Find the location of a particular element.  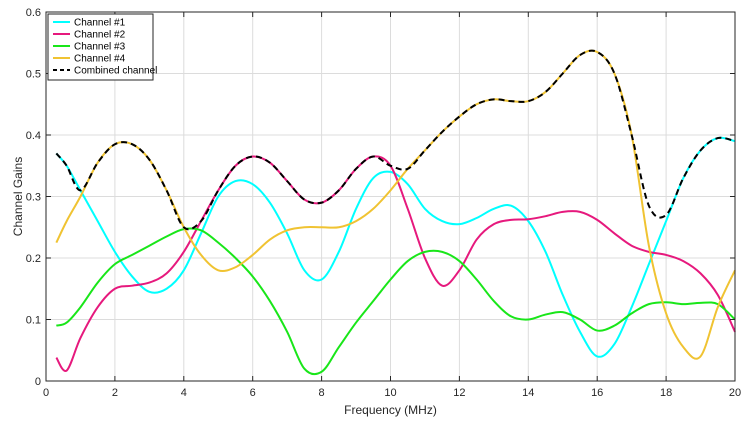

x-tick-label: 2 is located at coordinates (115, 393).